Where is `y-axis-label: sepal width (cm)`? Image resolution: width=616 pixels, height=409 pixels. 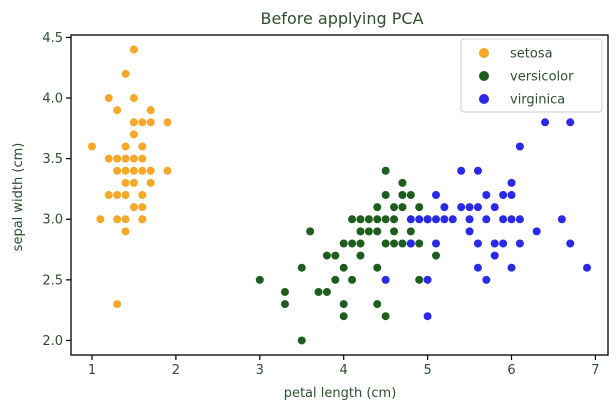 y-axis-label: sepal width (cm) is located at coordinates (18, 197).